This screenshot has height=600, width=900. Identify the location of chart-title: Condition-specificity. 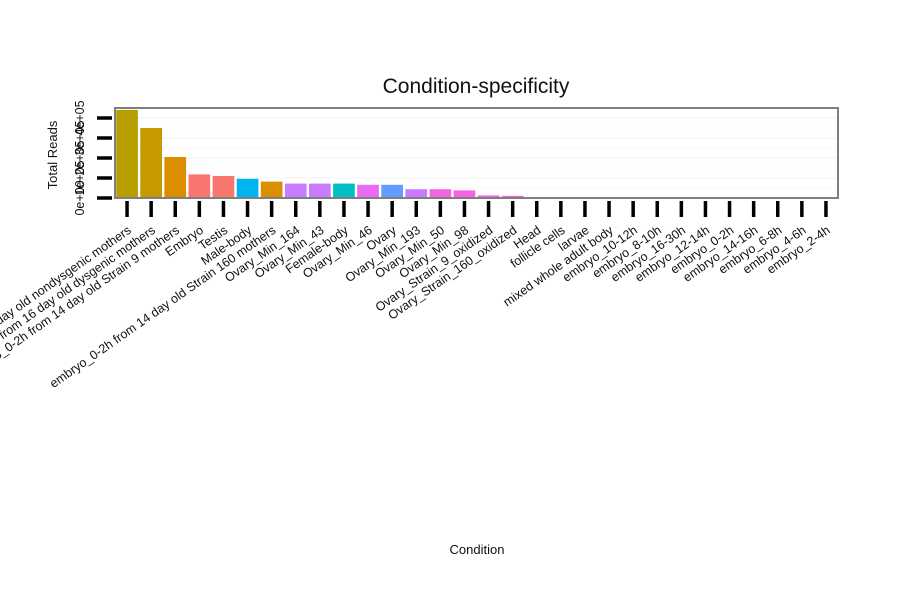
(476, 86).